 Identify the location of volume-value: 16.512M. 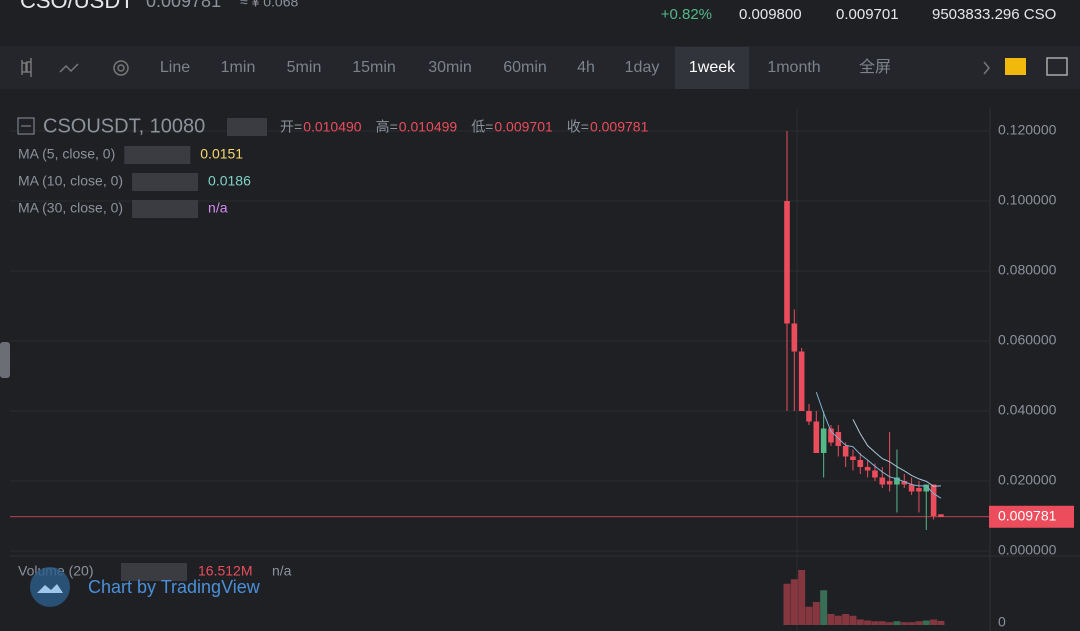
(225, 571).